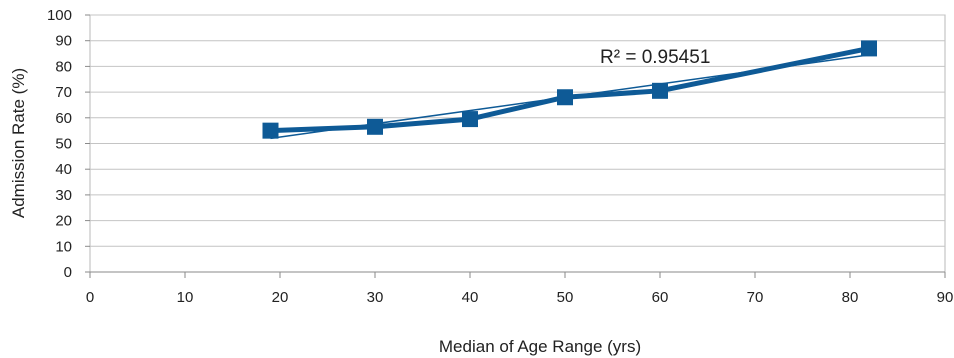 The image size is (954, 358). What do you see at coordinates (63, 169) in the screenshot?
I see `y-tick-label: 40` at bounding box center [63, 169].